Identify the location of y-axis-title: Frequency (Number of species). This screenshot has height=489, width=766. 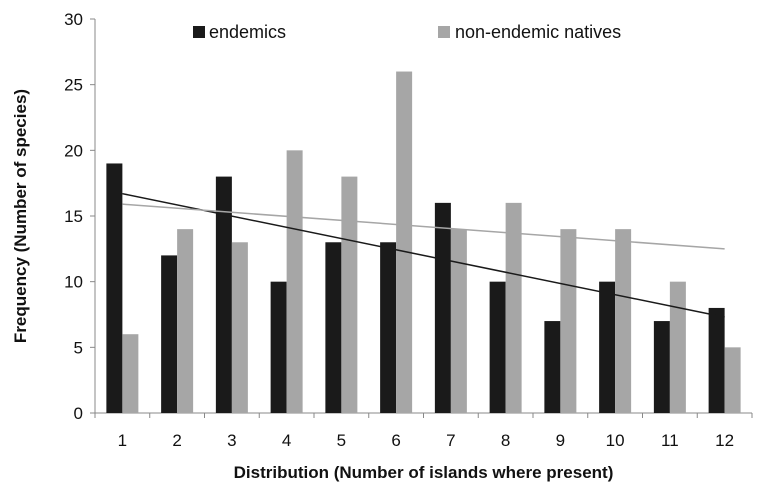
(20, 216).